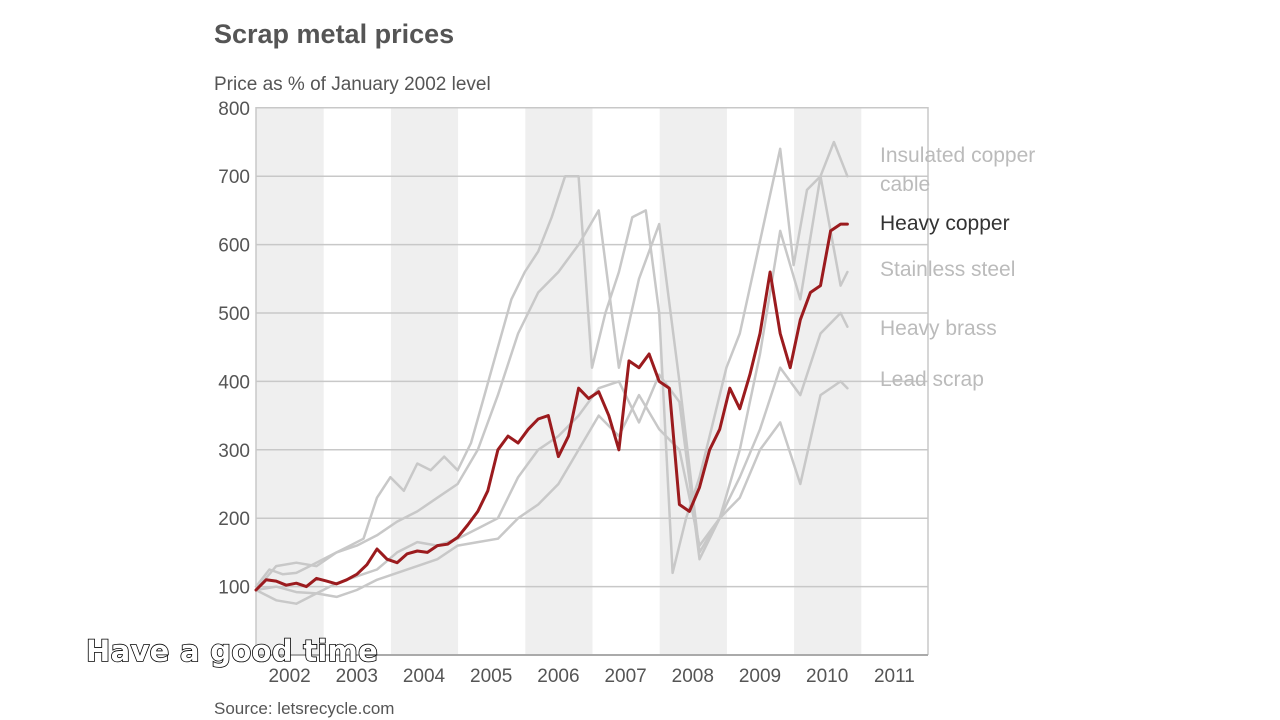 The image size is (1280, 720). Describe the element at coordinates (938, 328) in the screenshot. I see `series-label-heavy-brass: Heavy brass` at that location.